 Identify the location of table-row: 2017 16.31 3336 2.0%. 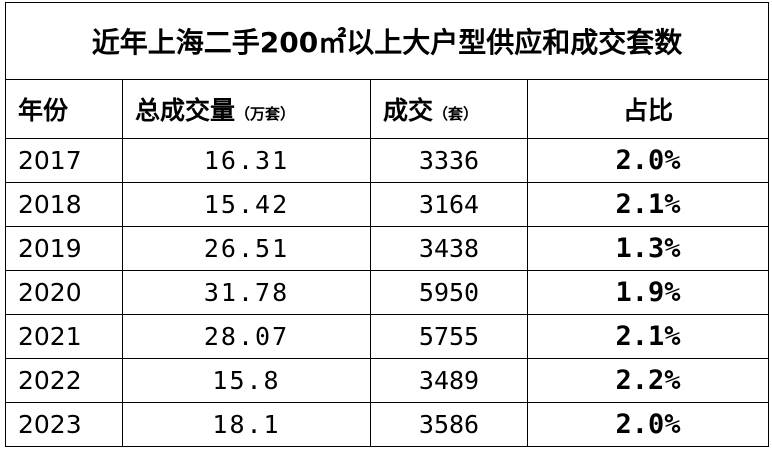
(387, 160).